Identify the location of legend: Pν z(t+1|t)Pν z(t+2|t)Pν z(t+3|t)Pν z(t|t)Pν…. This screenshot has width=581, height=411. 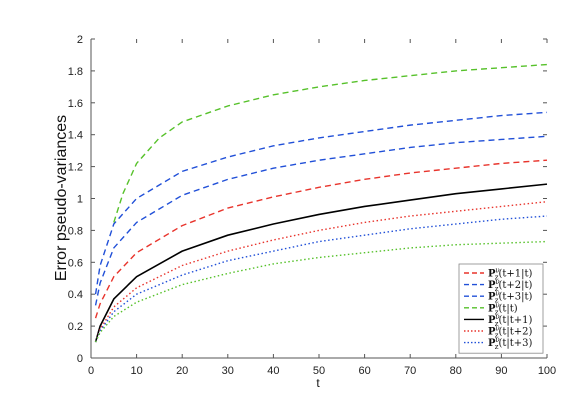
(501, 308).